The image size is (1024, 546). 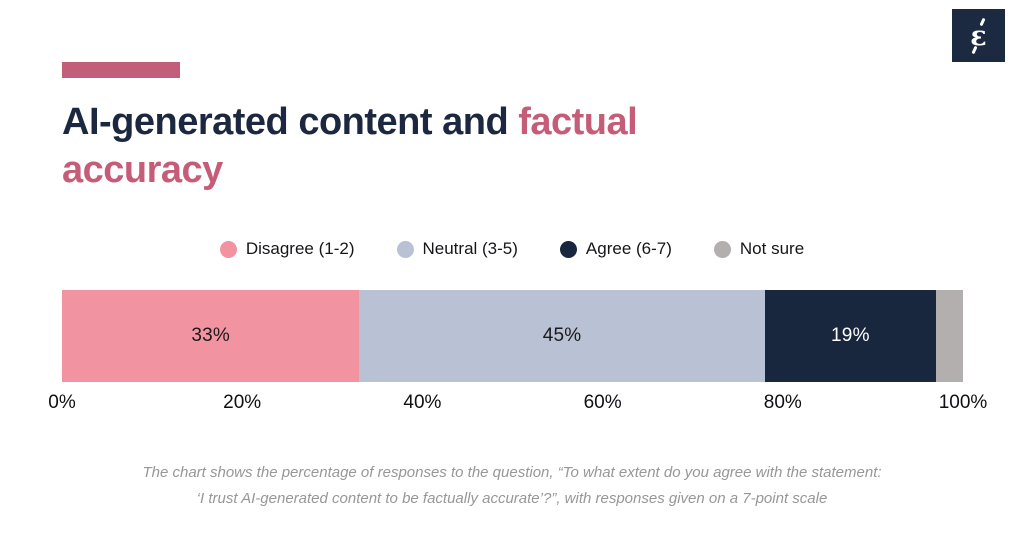 I want to click on bar-segment-neutral: 45%, so click(x=562, y=336).